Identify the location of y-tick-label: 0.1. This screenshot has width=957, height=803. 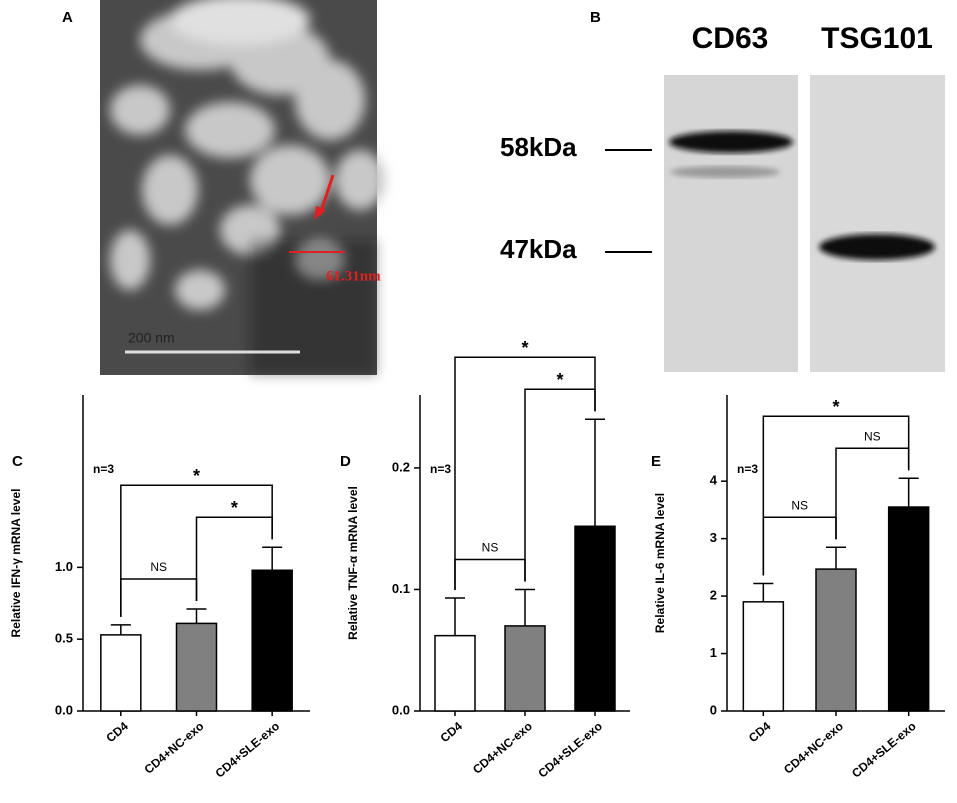
(401, 588).